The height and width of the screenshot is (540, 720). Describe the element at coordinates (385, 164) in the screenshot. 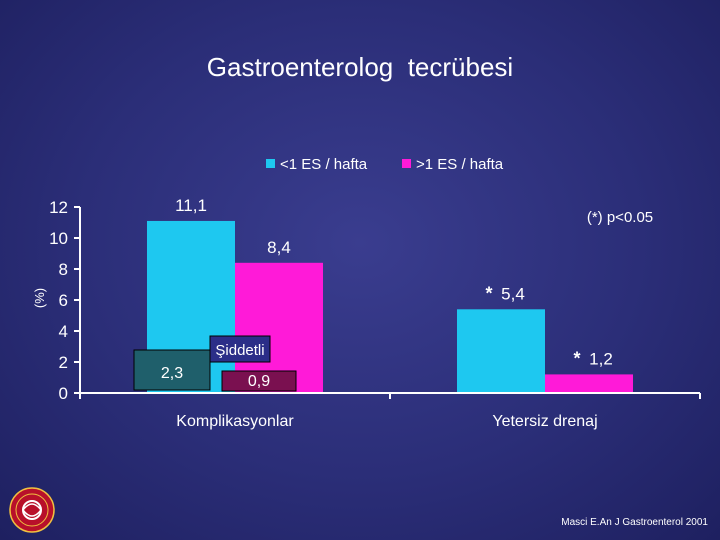

I see `chart-legend: <1 ES / hafta >1 ES / hafta` at that location.